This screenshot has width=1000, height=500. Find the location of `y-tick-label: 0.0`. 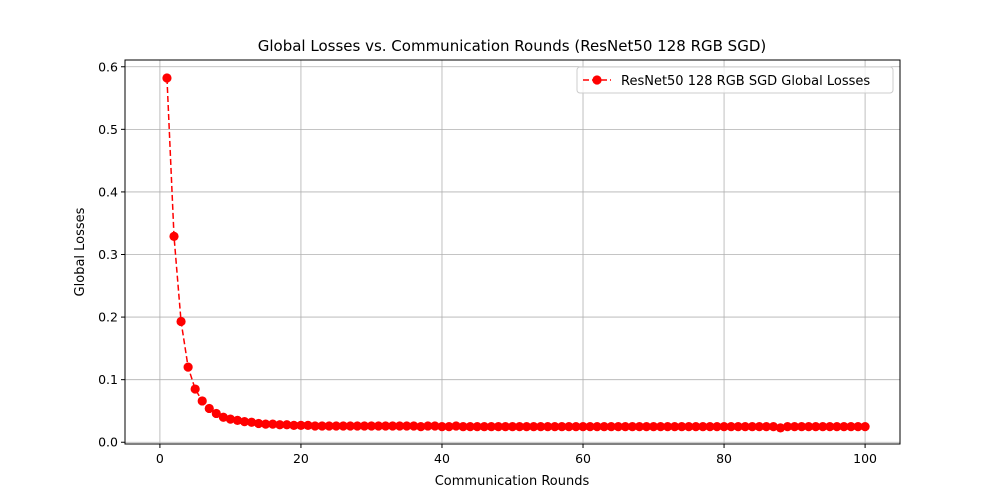

y-tick-label: 0.0 is located at coordinates (108, 442).